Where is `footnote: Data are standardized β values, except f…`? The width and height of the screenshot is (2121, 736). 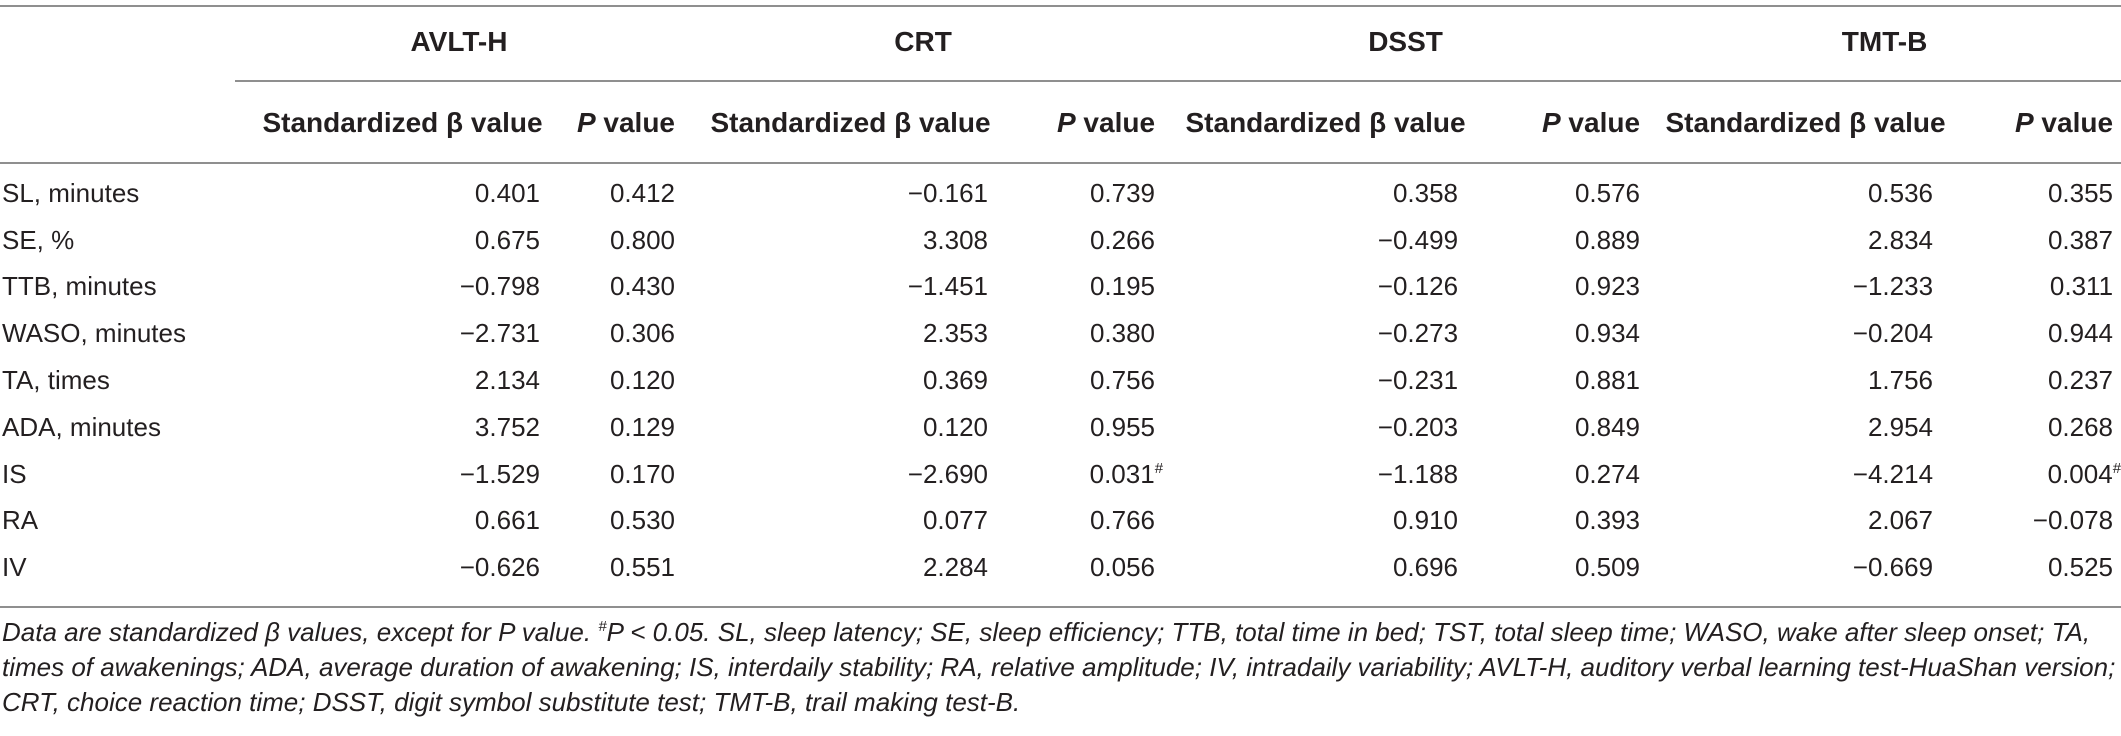 footnote: Data are standardized β values, except f… is located at coordinates (1059, 667).